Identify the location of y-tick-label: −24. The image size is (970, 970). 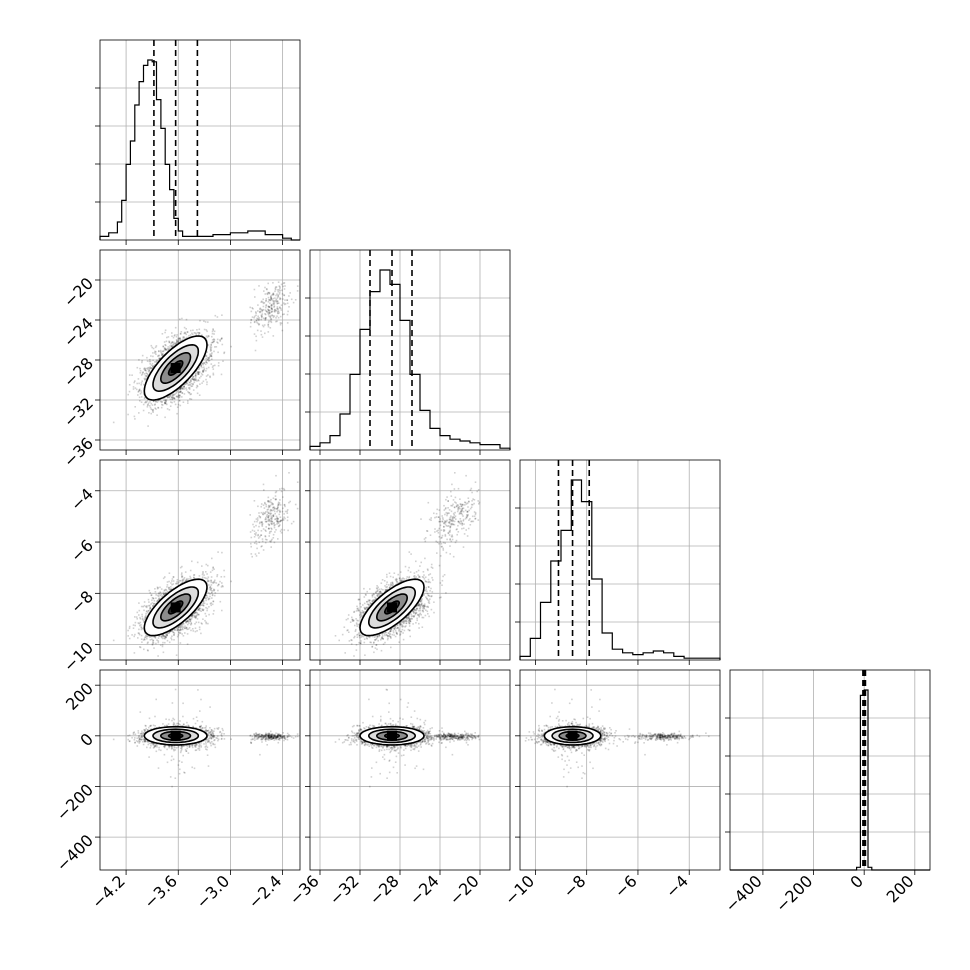
(78, 332).